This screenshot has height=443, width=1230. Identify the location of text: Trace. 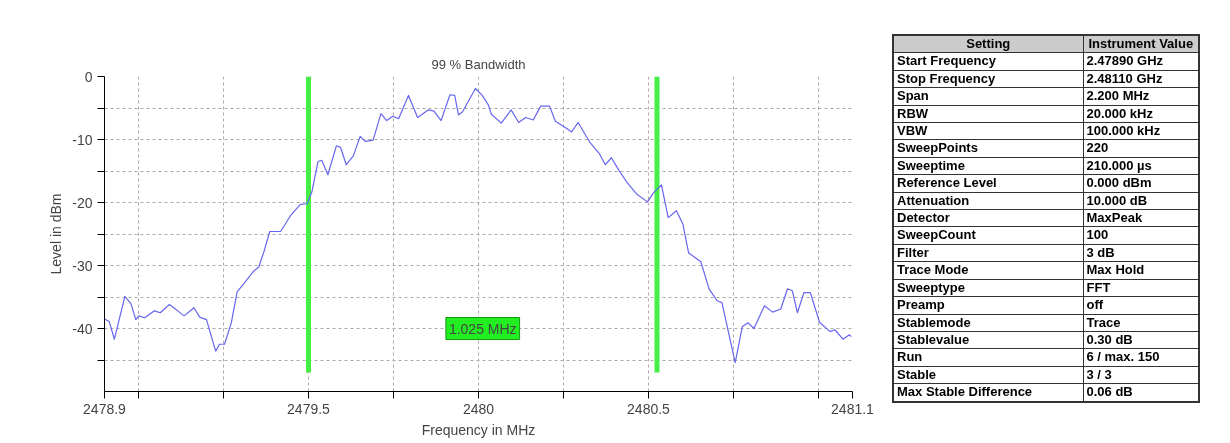
(1141, 323).